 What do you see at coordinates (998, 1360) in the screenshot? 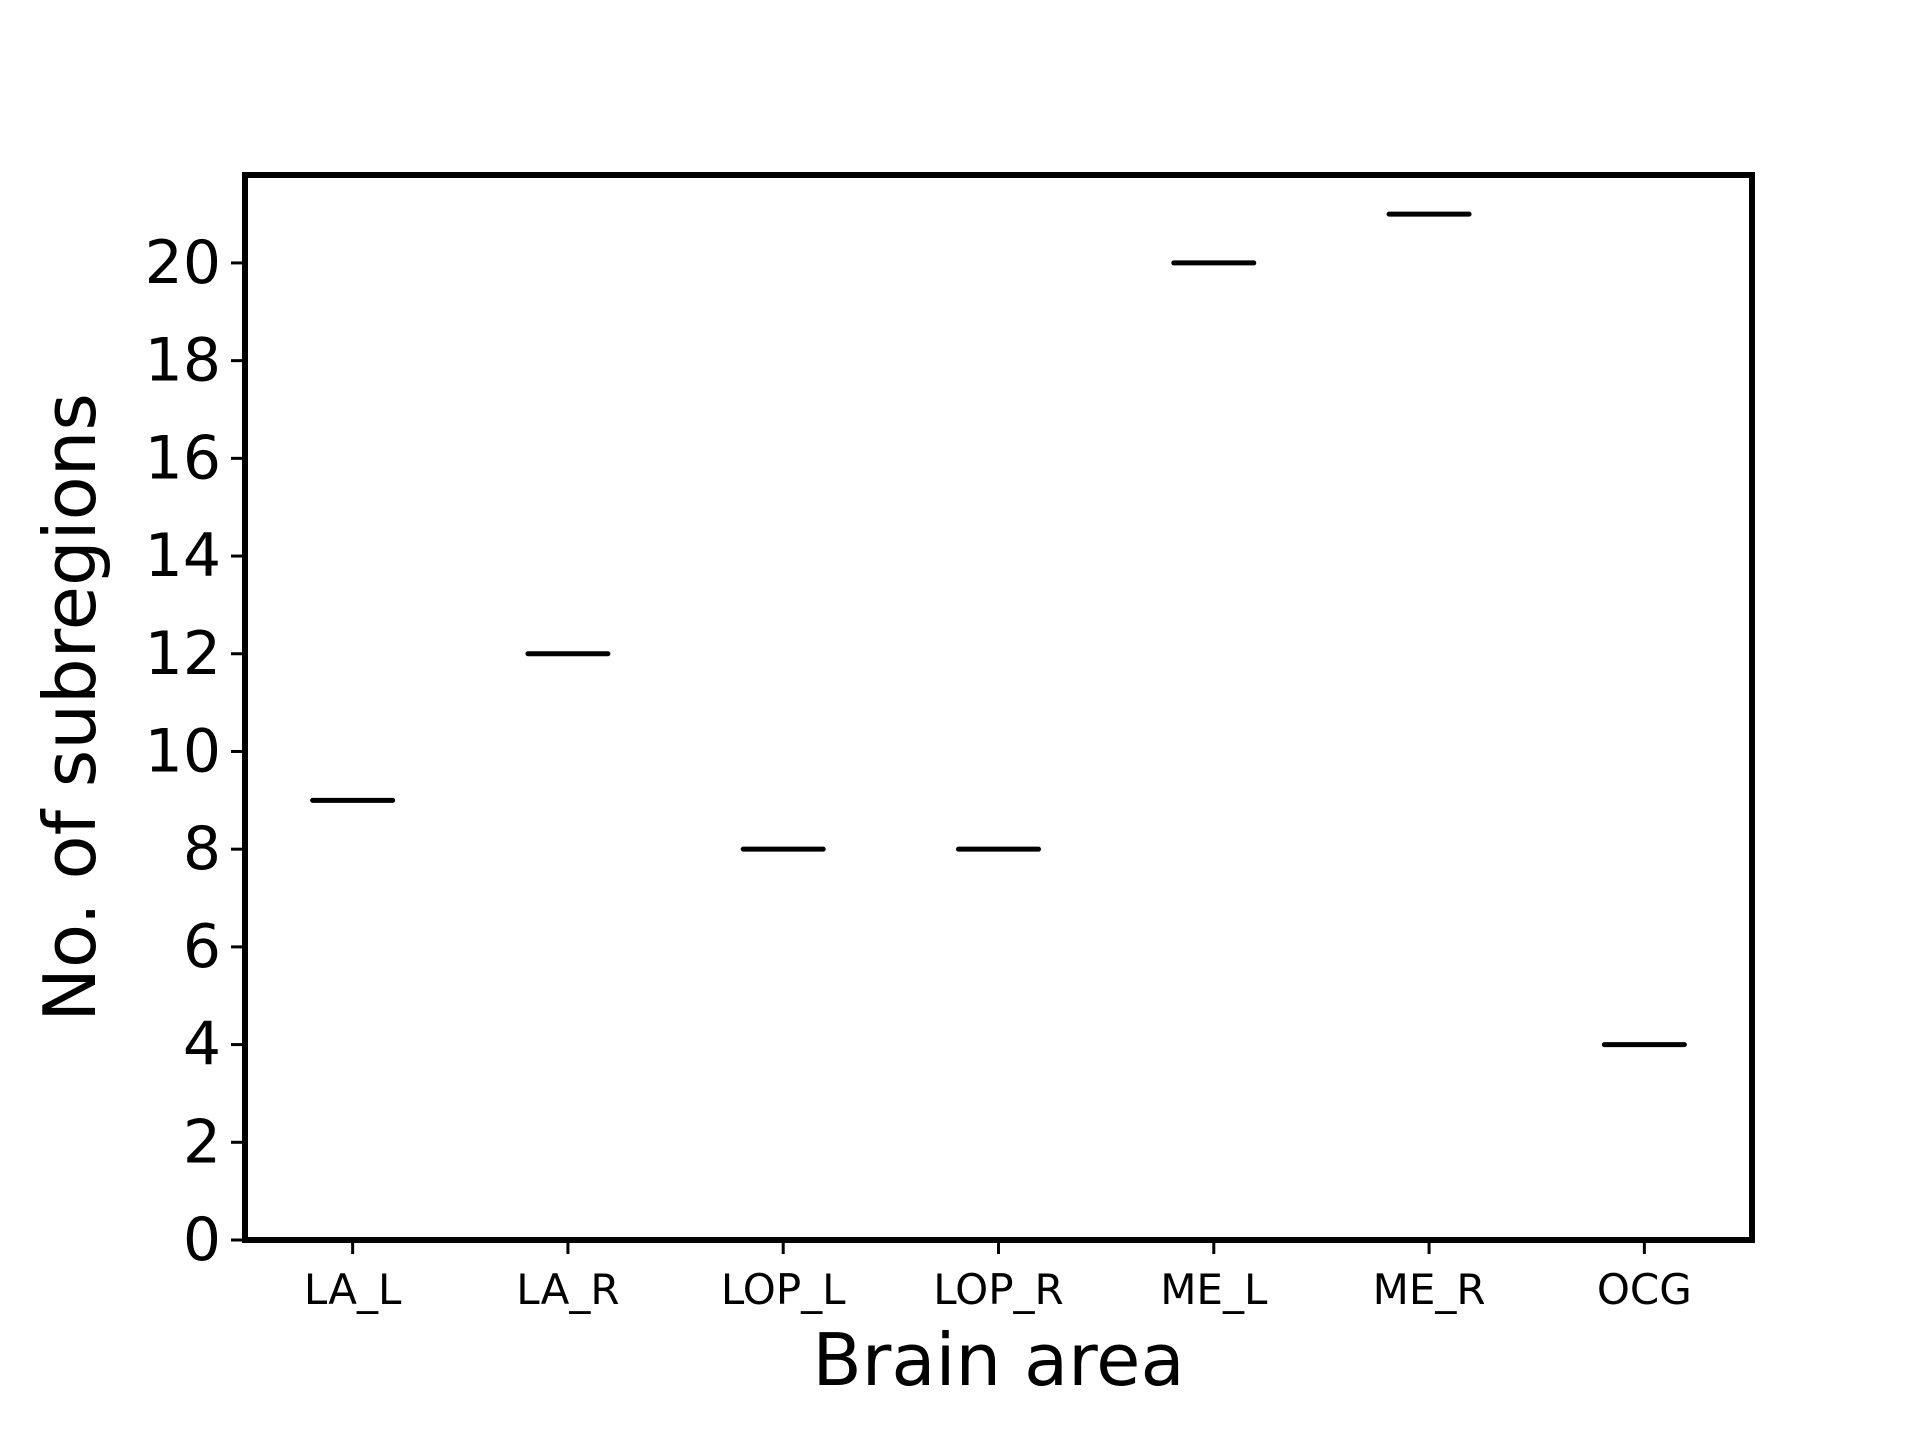
I see `x-axis-label: Brain area` at bounding box center [998, 1360].